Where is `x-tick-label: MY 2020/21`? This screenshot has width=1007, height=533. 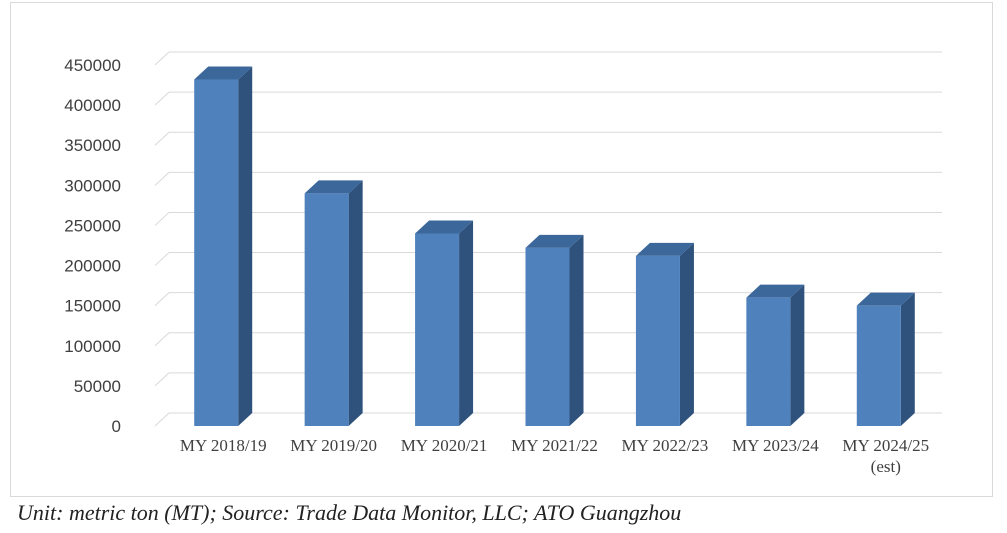
x-tick-label: MY 2020/21 is located at coordinates (444, 445).